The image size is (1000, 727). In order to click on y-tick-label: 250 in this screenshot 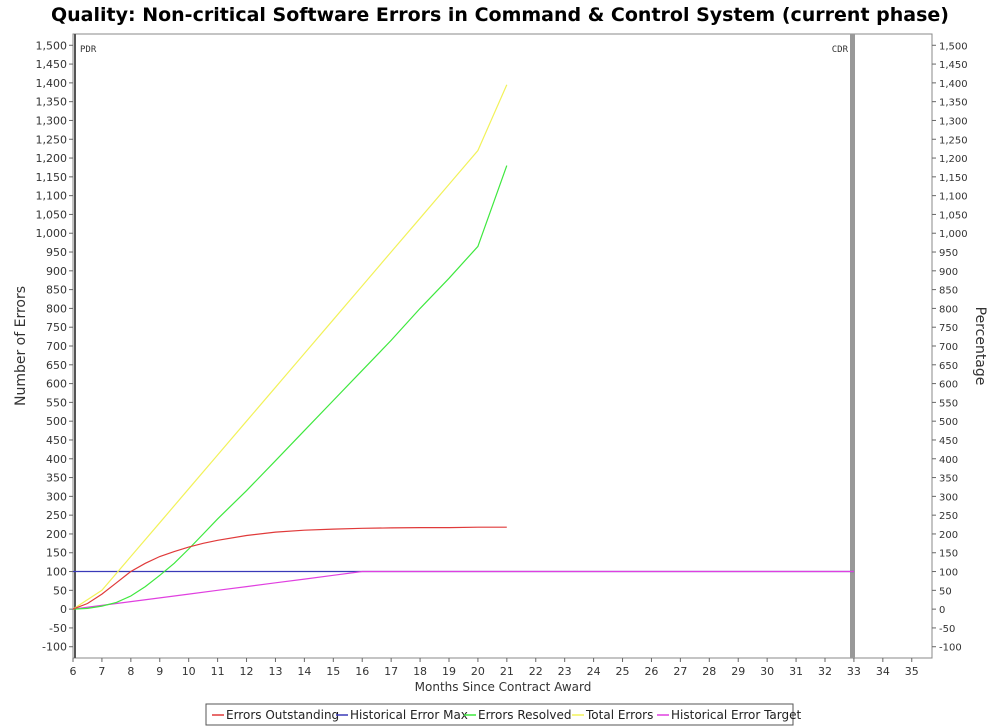, I will do `click(56, 515)`.